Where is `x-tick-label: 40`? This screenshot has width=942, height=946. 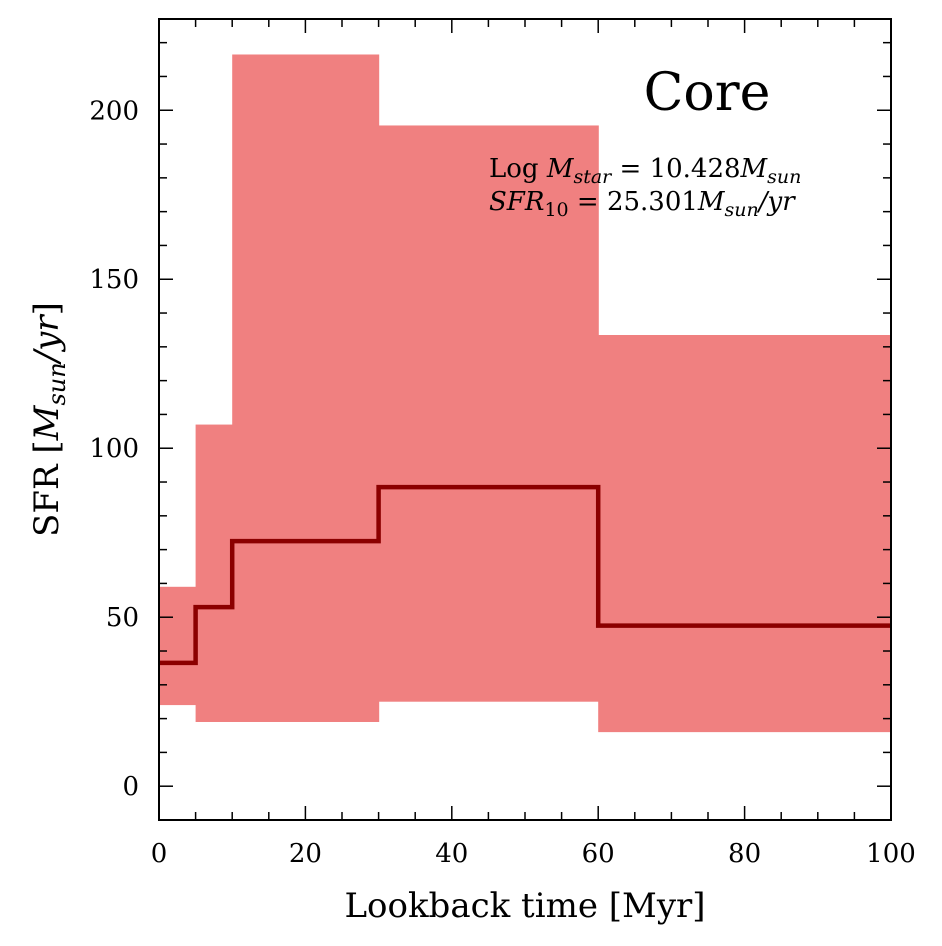
x-tick-label: 40 is located at coordinates (451, 854).